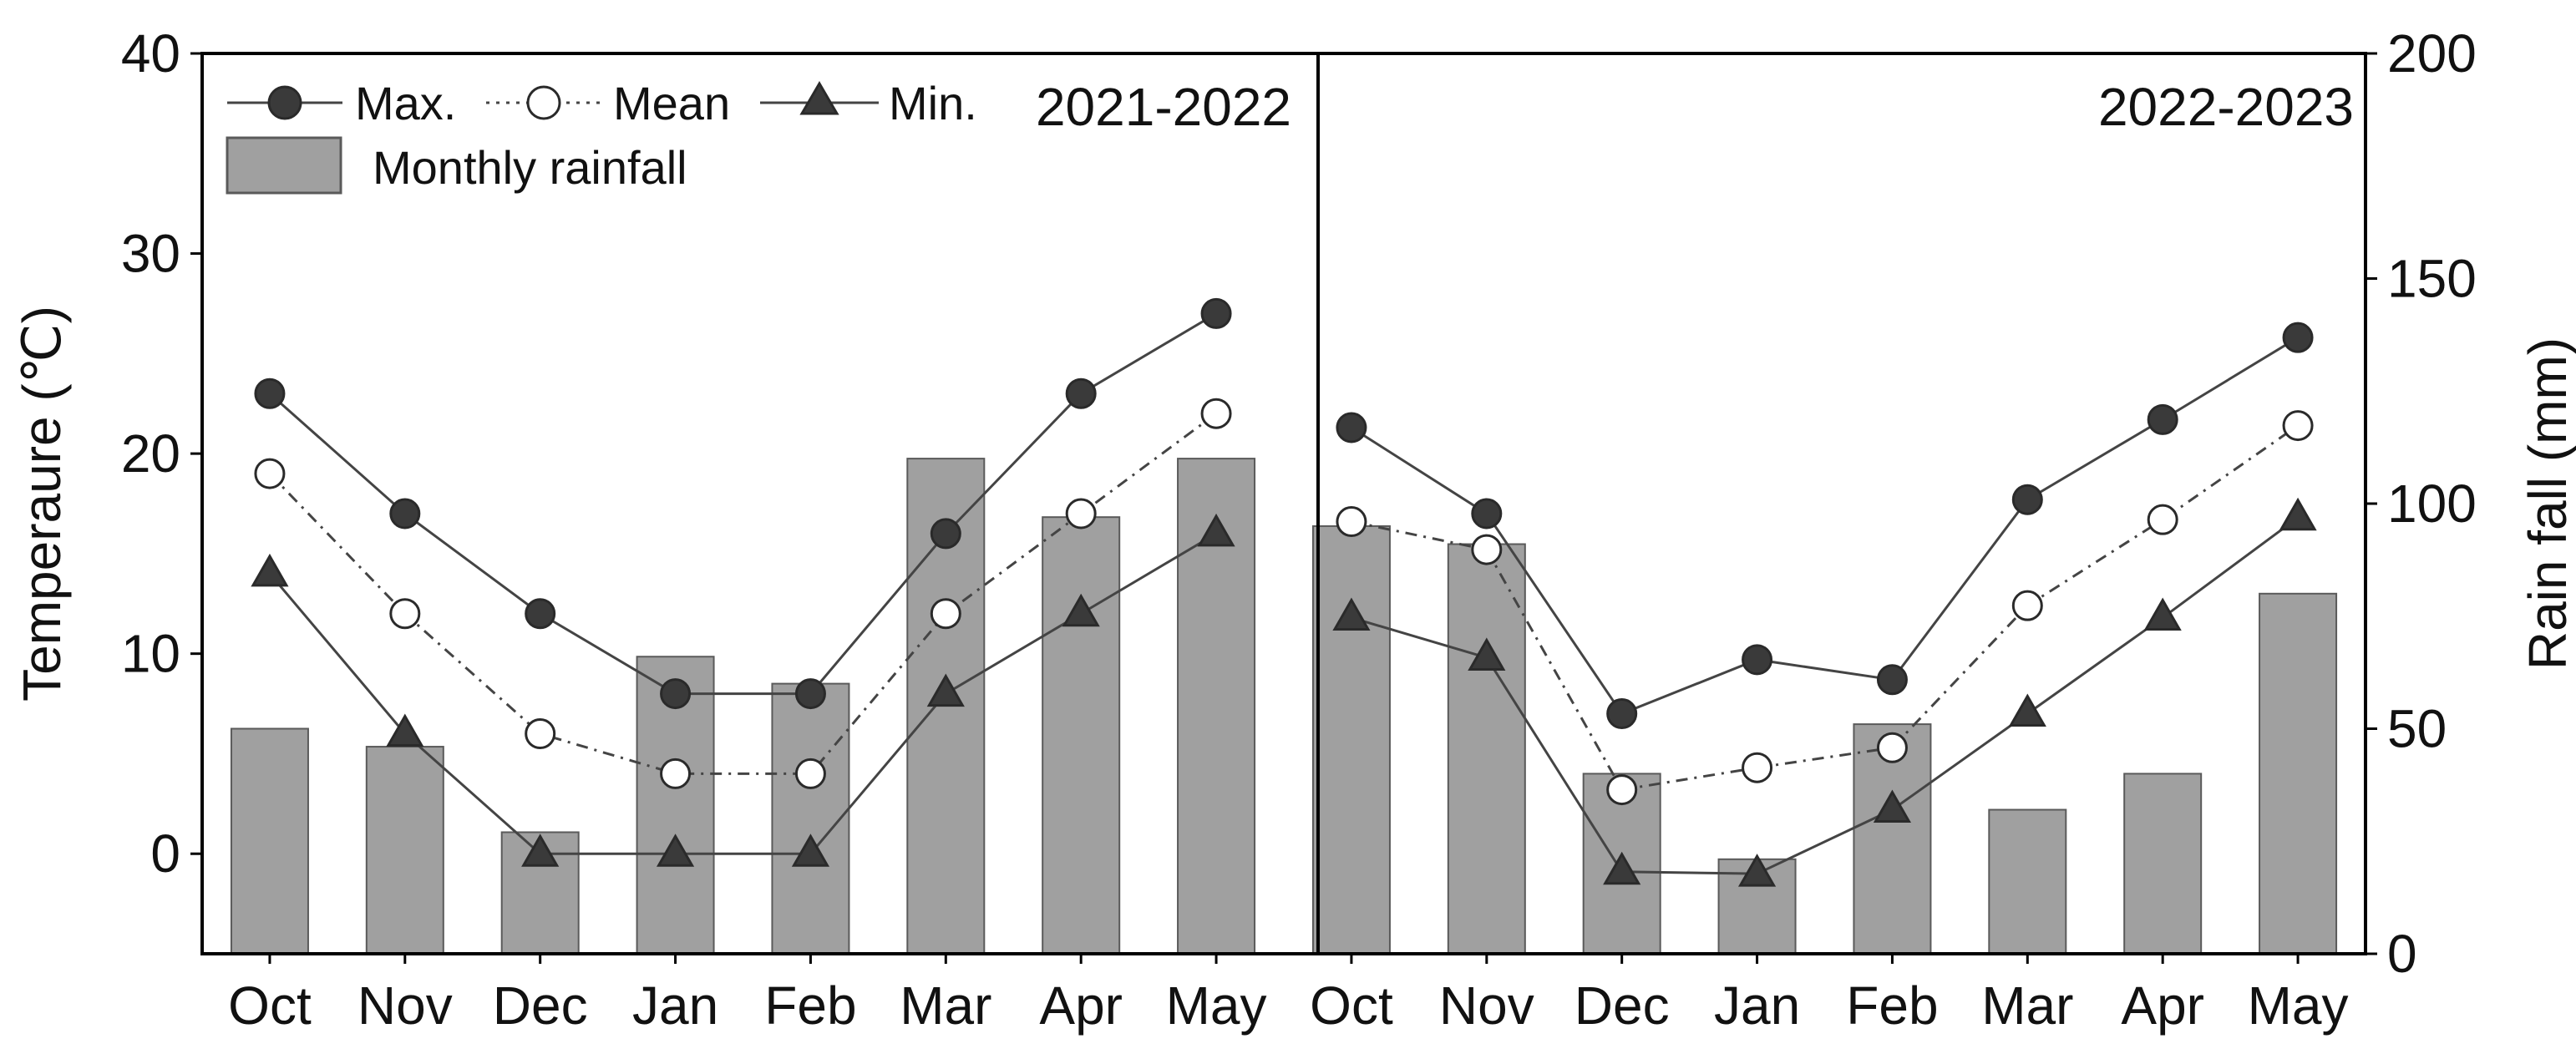  What do you see at coordinates (1216, 1005) in the screenshot?
I see `x-tick-label: May` at bounding box center [1216, 1005].